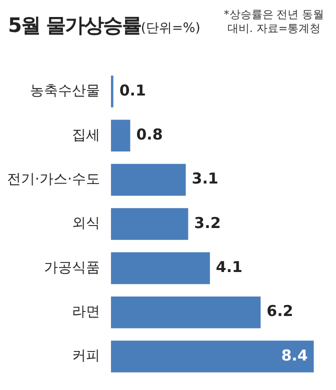 This screenshot has height=390, width=336. I want to click on y-tick-label: 집세, so click(86, 135).